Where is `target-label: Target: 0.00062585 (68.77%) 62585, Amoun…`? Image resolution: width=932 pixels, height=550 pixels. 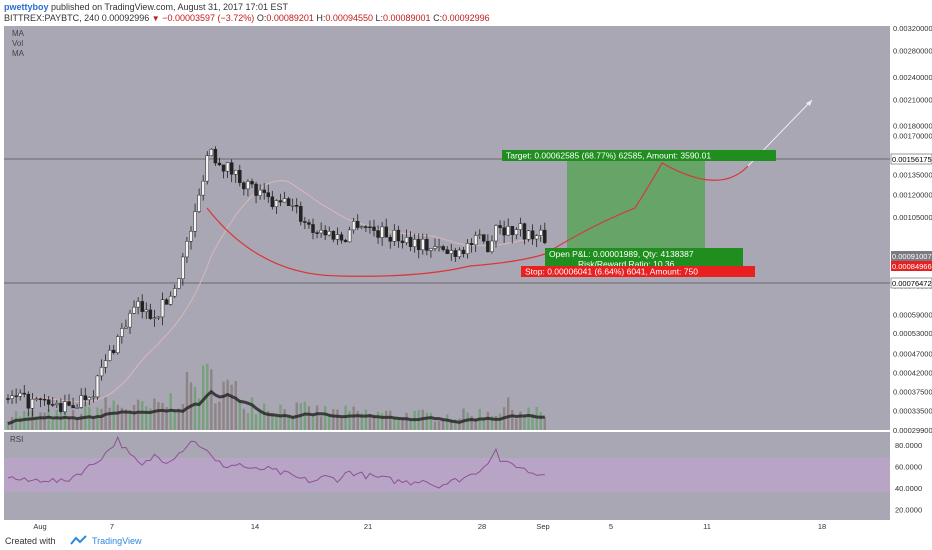 target-label: Target: 0.00062585 (68.77%) 62585, Amoun… is located at coordinates (608, 156).